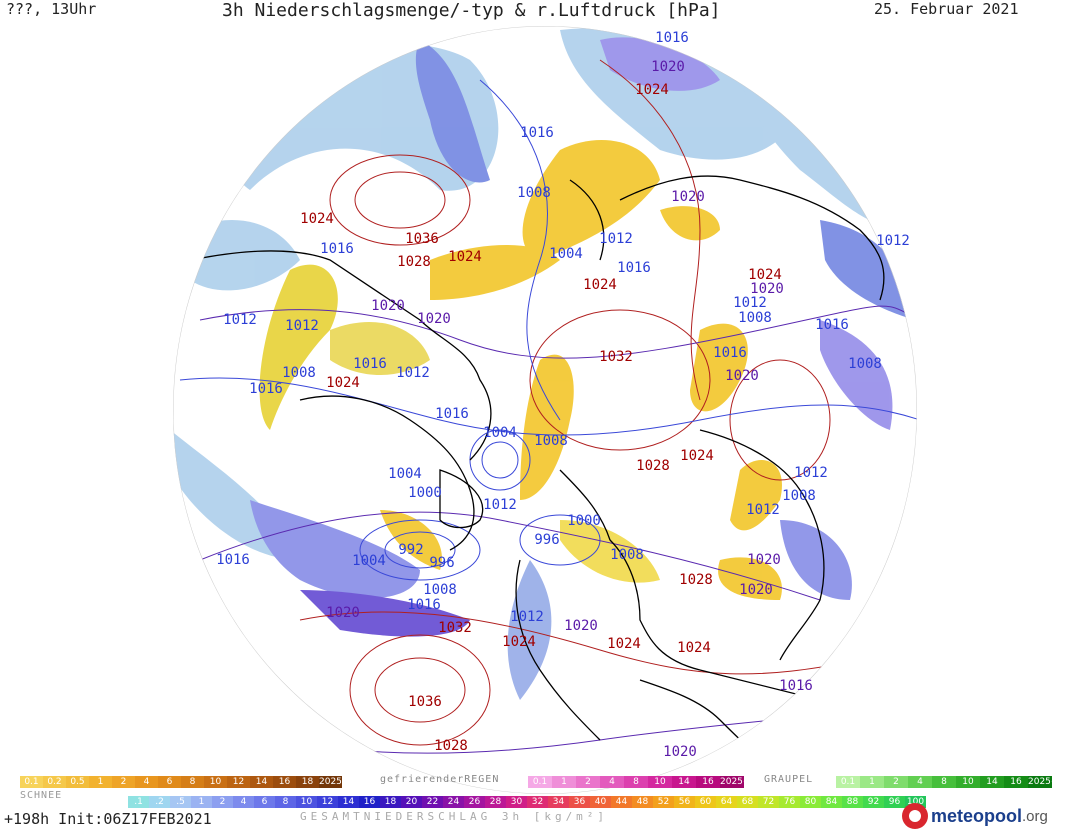 The height and width of the screenshot is (833, 1080). I want to click on legend-cell: .2, so click(159, 802).